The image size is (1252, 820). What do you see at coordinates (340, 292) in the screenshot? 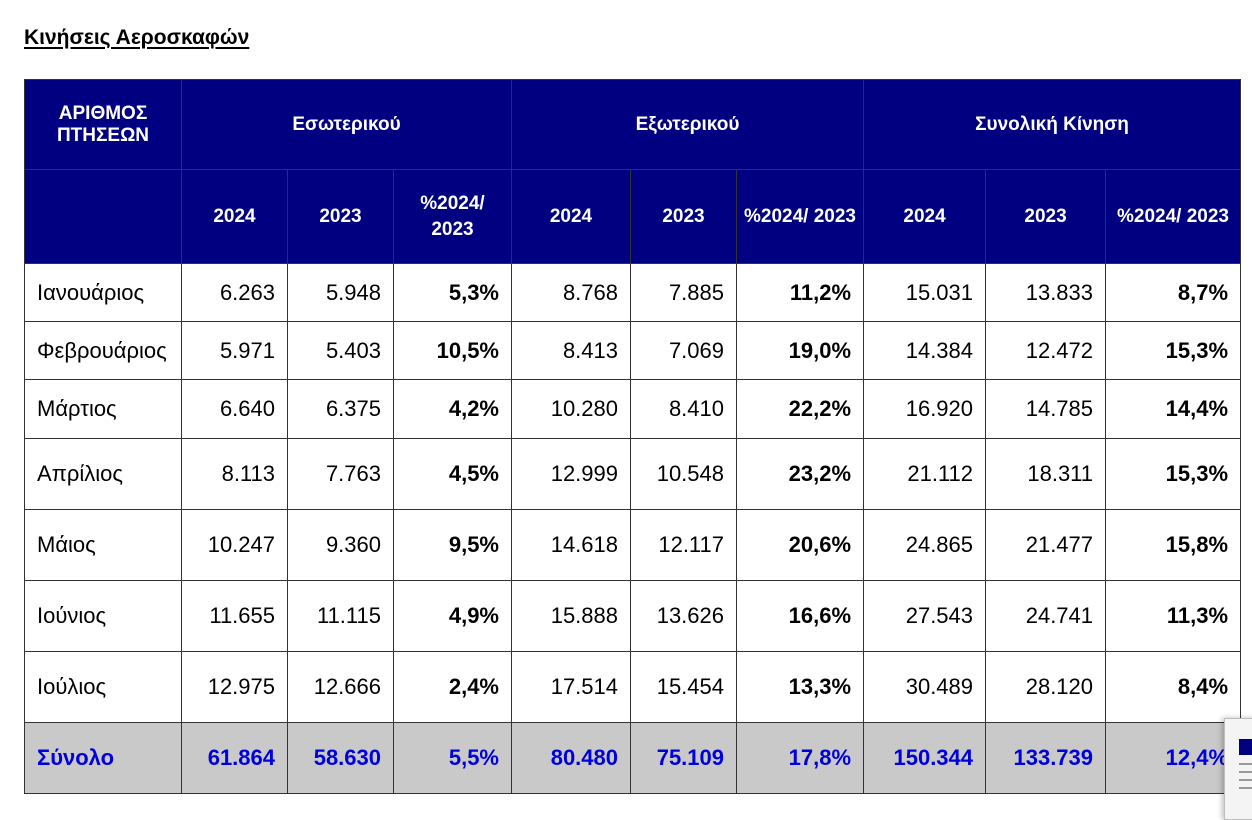
I see `domestic-2023-cell: 5.948` at bounding box center [340, 292].